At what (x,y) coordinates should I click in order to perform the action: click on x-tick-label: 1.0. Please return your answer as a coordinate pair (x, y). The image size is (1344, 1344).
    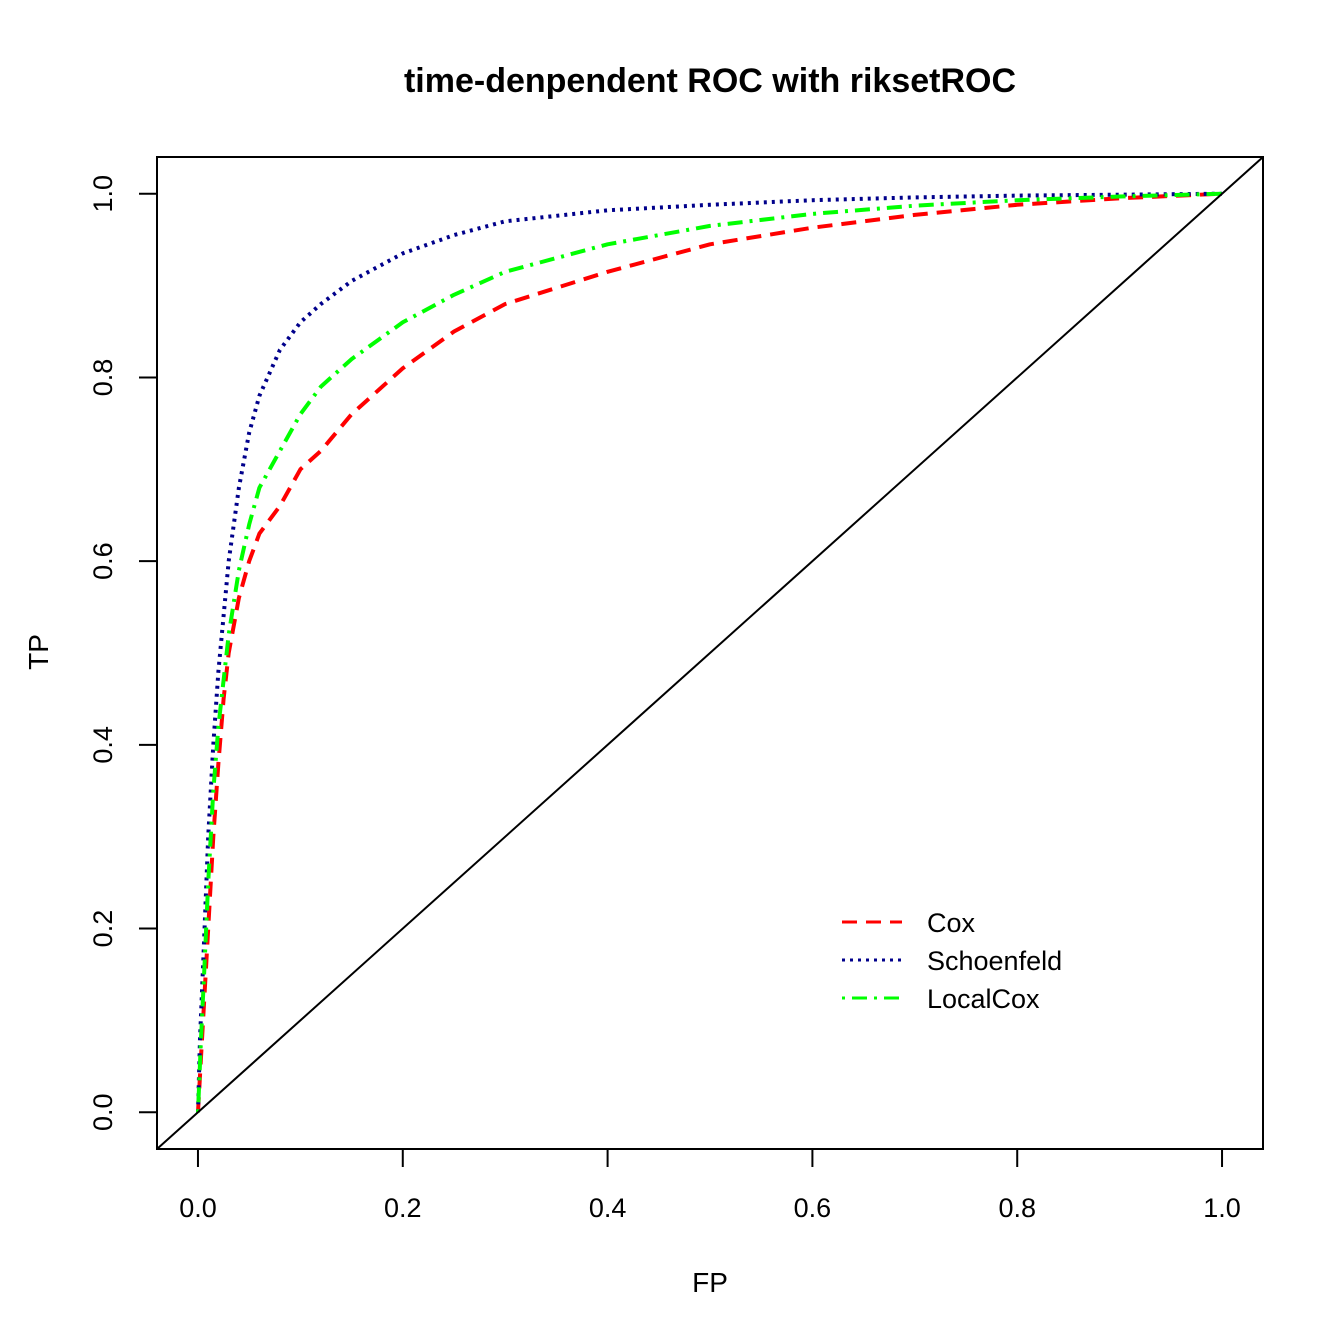
    Looking at the image, I should click on (1222, 1208).